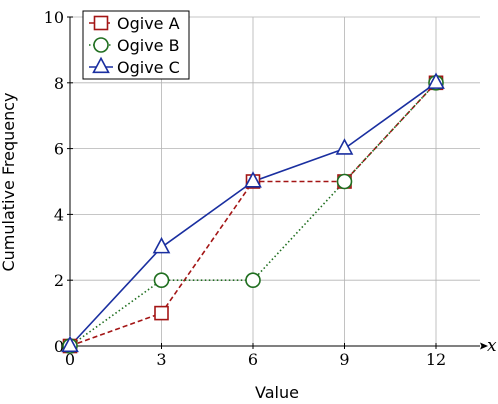 This screenshot has height=404, width=498. What do you see at coordinates (492, 346) in the screenshot?
I see `x-axis-variable: x` at bounding box center [492, 346].